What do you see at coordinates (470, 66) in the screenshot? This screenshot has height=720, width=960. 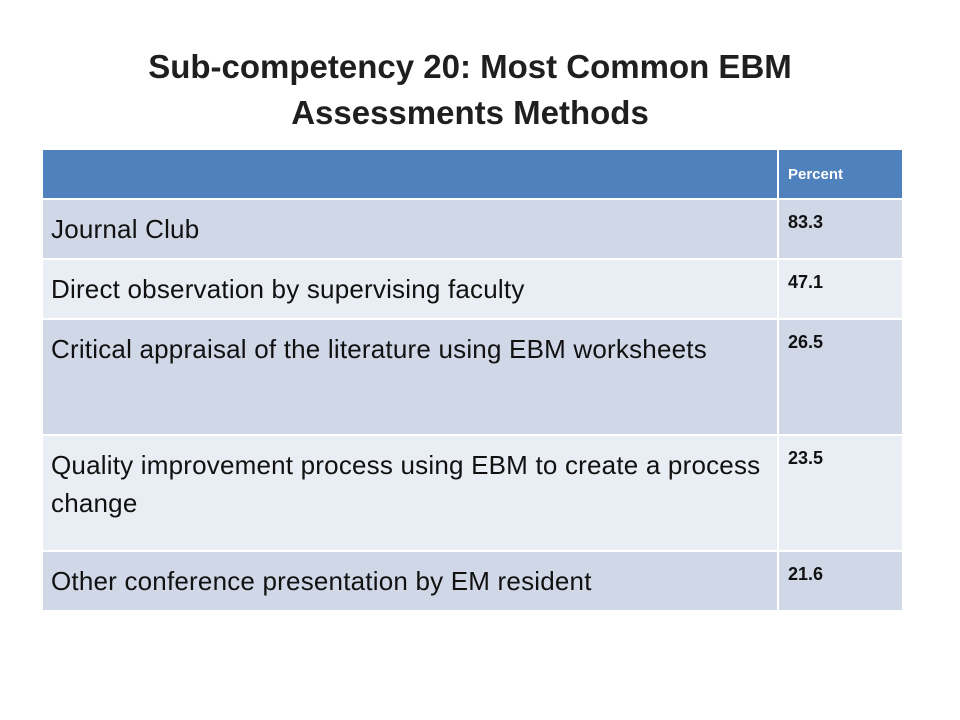 I see `slide-title-line-1: Sub-competency 20: Most Common EBM` at bounding box center [470, 66].